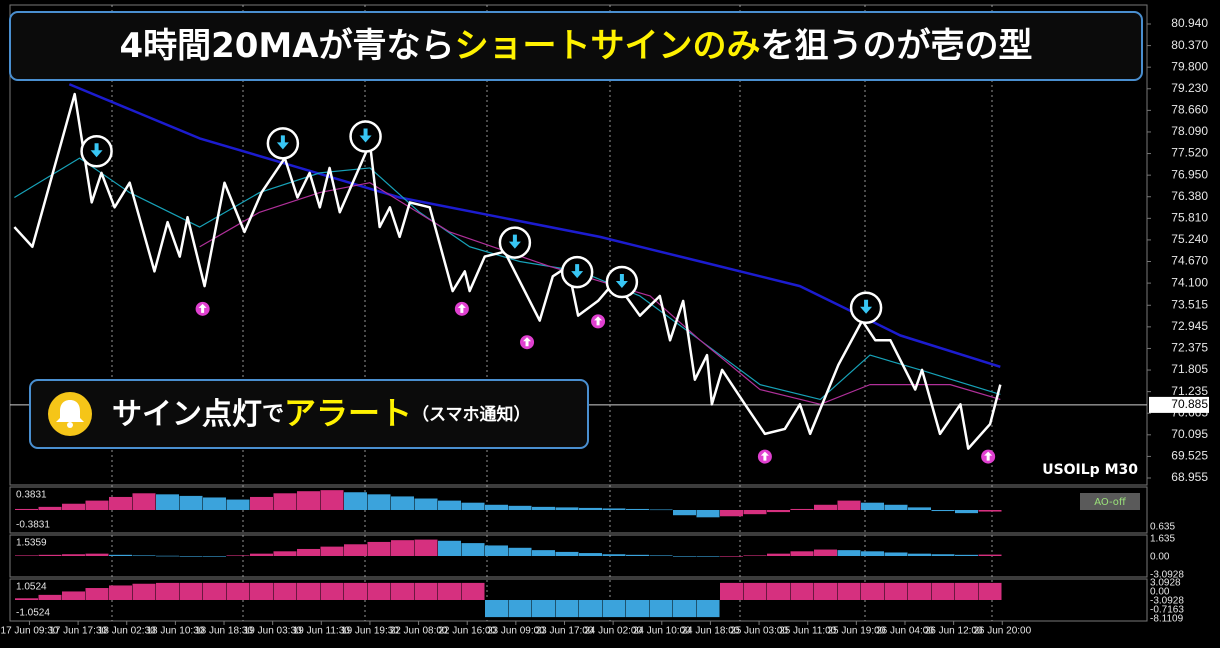 This screenshot has width=1220, height=648. Describe the element at coordinates (1167, 610) in the screenshot. I see `indicator-right-label: -0.7163` at that location.